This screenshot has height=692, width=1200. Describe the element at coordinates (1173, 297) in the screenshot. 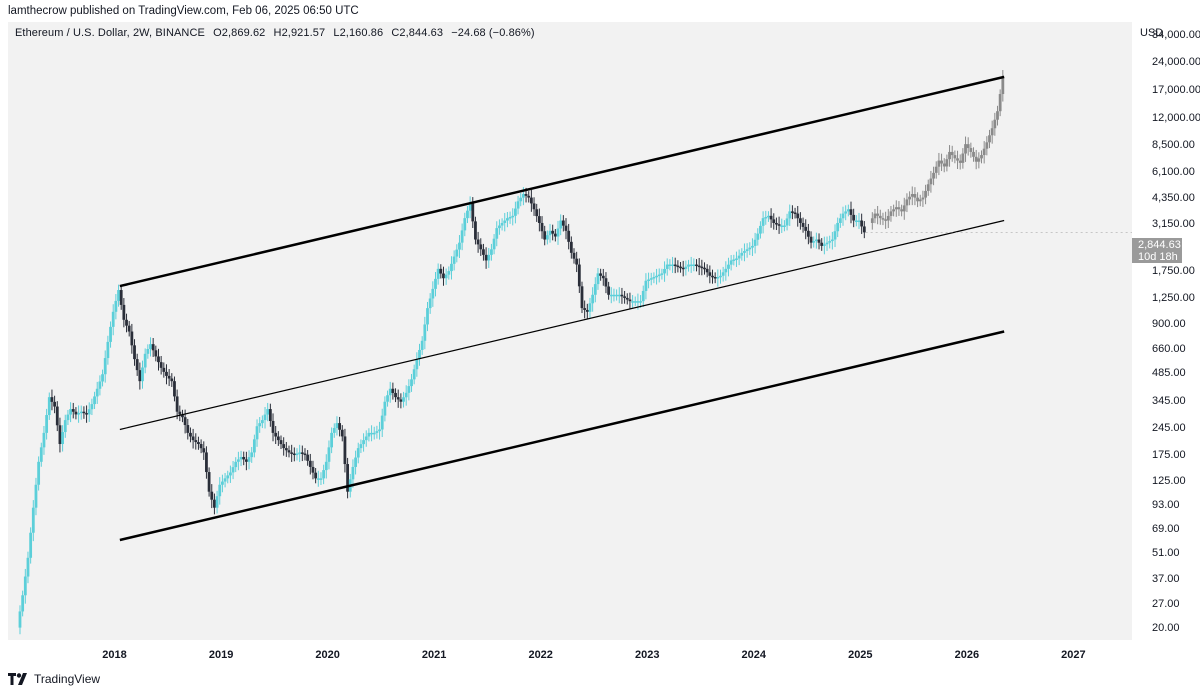

I see `y-tick-label: 1,250.00` at that location.